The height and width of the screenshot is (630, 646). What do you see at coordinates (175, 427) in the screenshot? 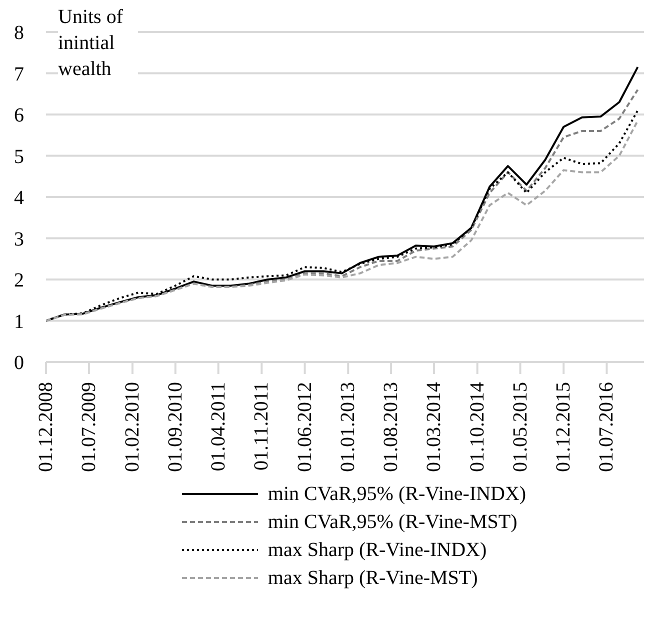
I see `x-tick-label: 01.09.2010` at bounding box center [175, 427].